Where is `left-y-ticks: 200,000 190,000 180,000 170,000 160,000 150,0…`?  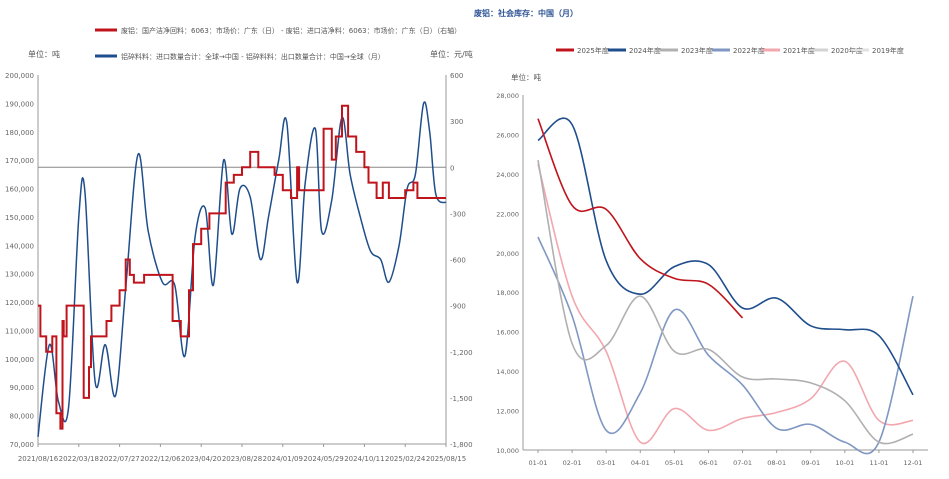
left-y-ticks: 200,000 190,000 180,000 170,000 160,000 150,0… is located at coordinates (19, 260).